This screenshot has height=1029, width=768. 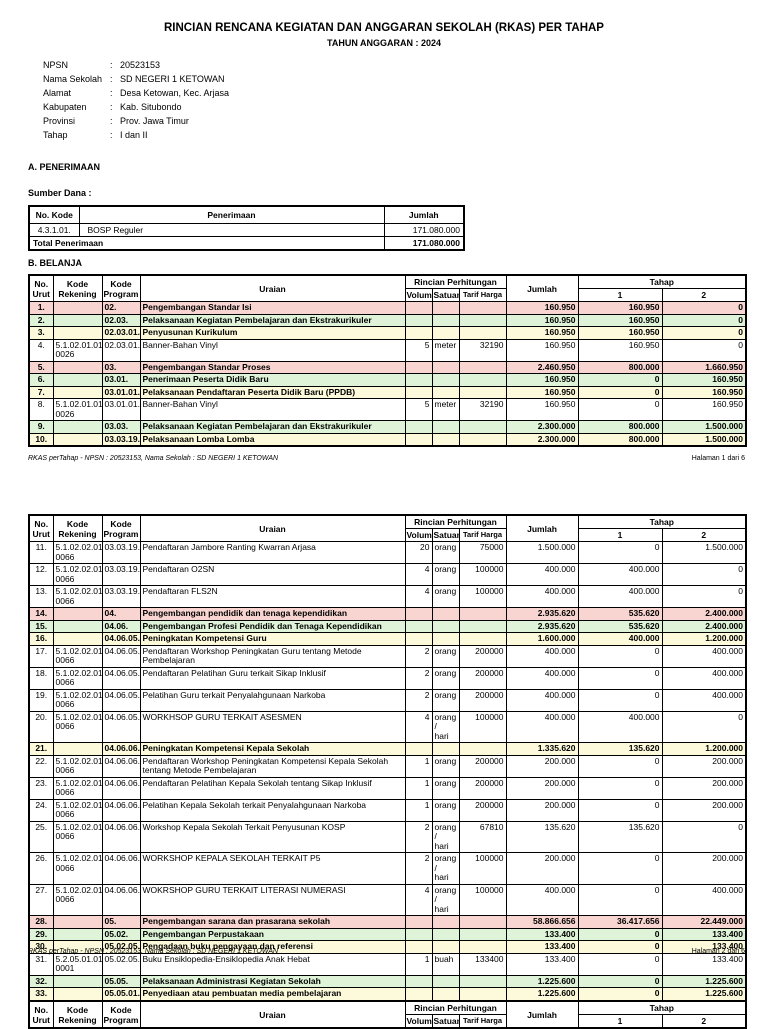 What do you see at coordinates (41, 350) in the screenshot?
I see `cell-no: 4.` at bounding box center [41, 350].